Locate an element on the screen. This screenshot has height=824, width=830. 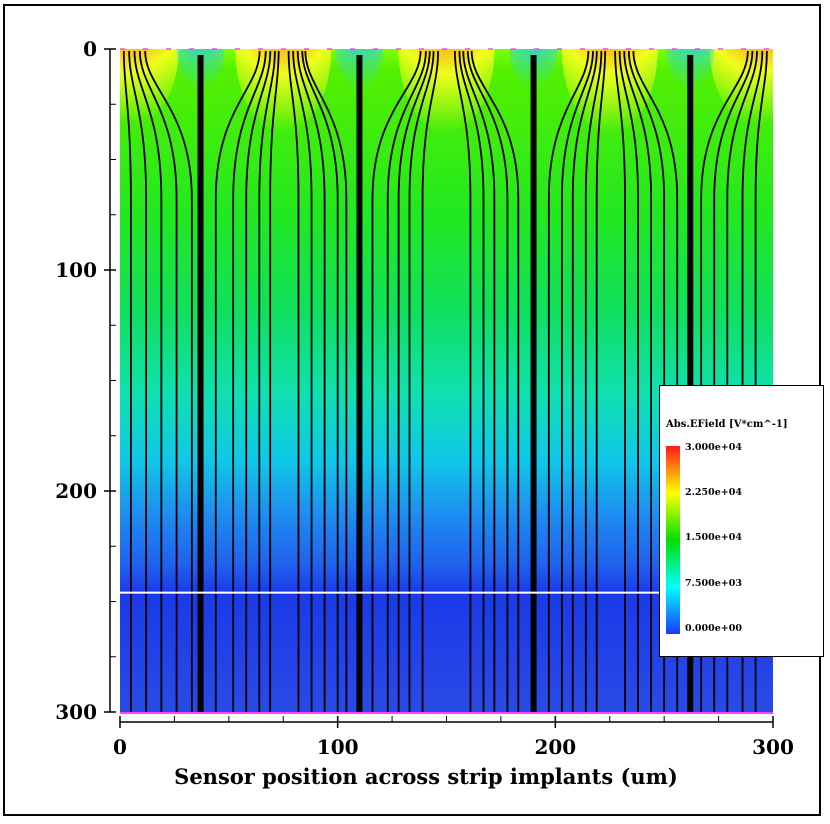
legend-tick-high: 2.250e+04 is located at coordinates (713, 492).